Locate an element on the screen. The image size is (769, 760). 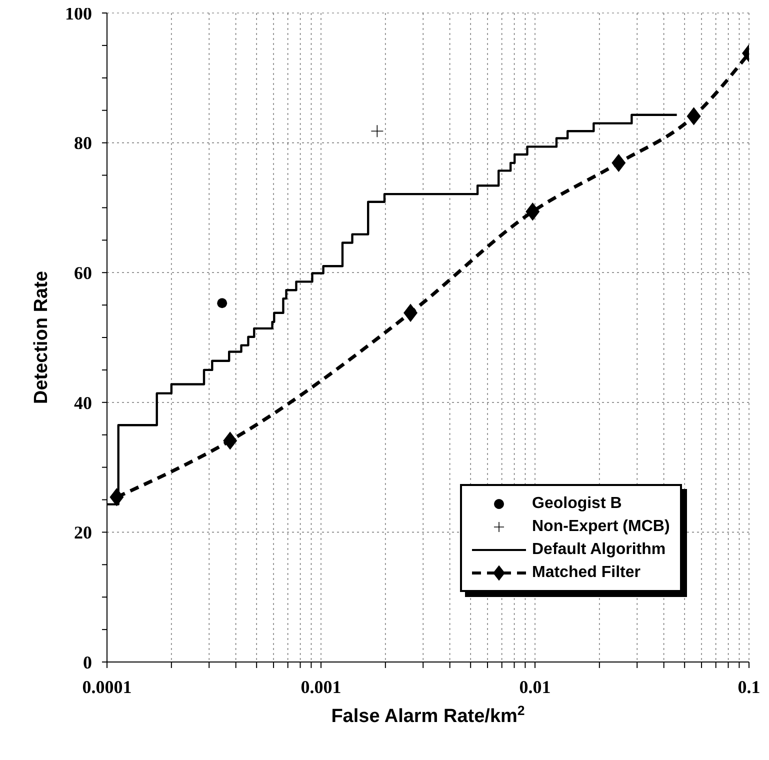
y-tick-label: 0 is located at coordinates (87, 662).